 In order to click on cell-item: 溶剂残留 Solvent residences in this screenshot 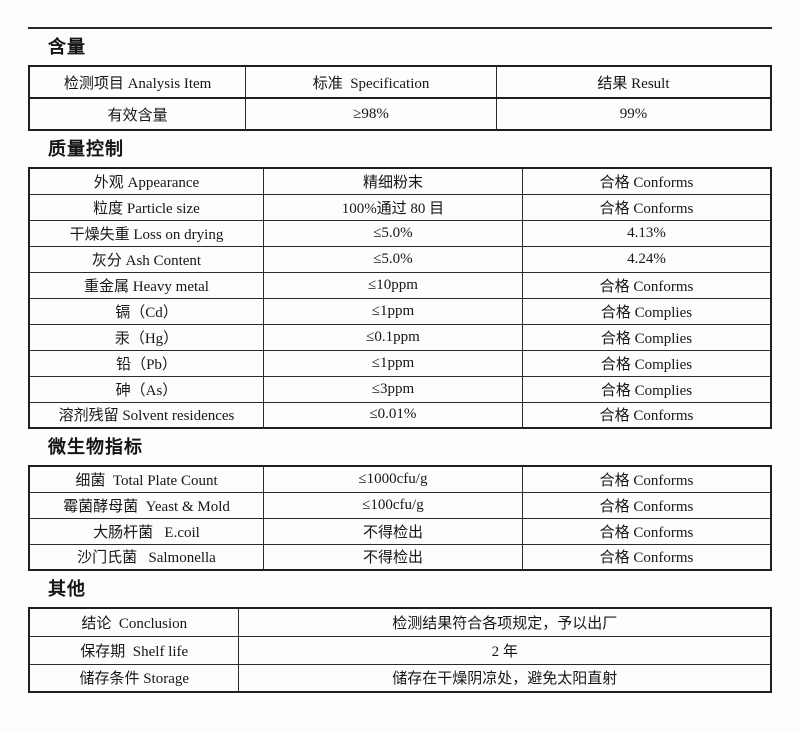, I will do `click(146, 415)`.